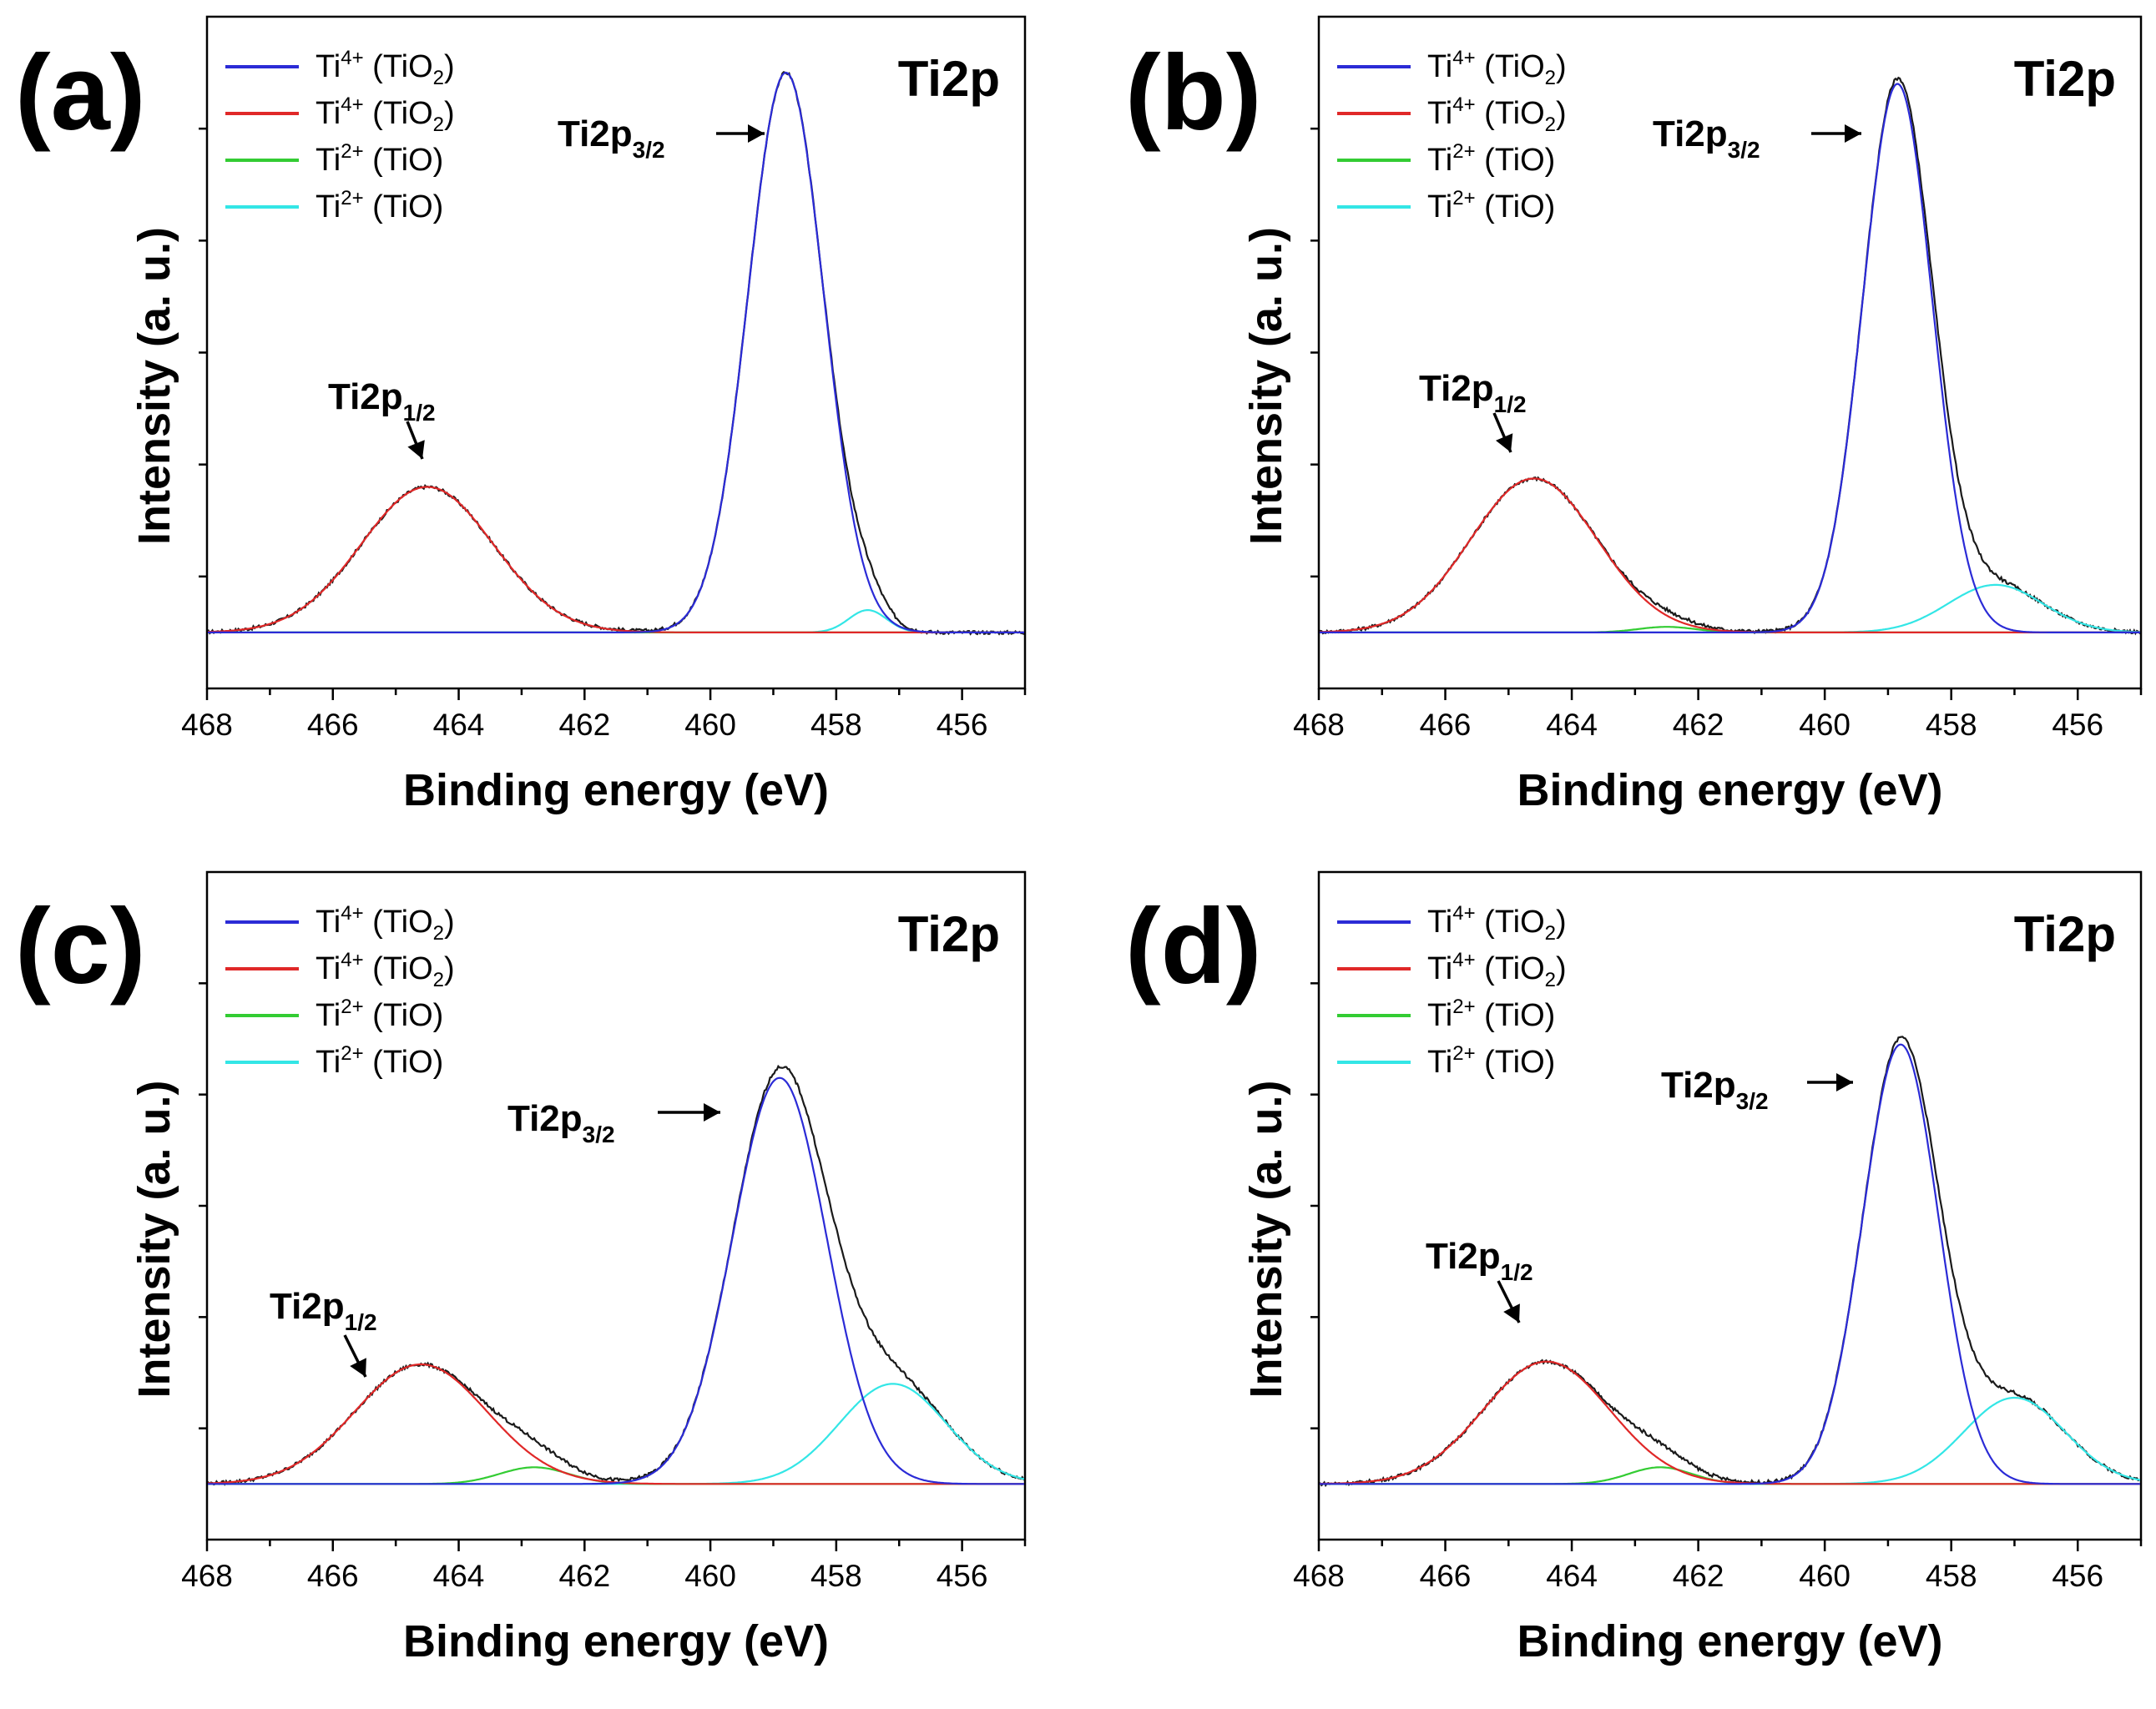 The image size is (2156, 1709). Describe the element at coordinates (1193, 93) in the screenshot. I see `panel-label: (b)` at that location.